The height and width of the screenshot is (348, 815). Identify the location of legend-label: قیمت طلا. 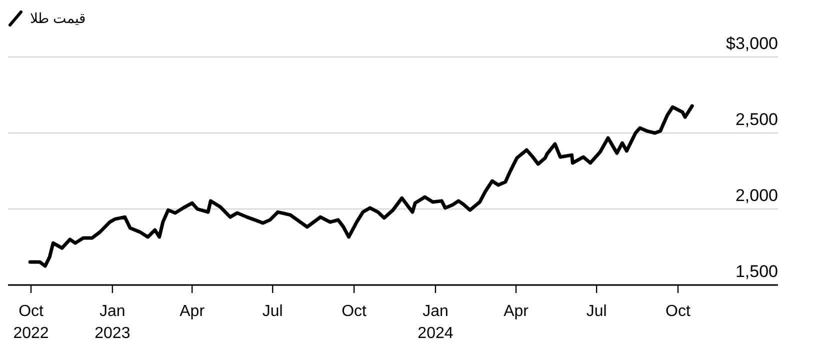
(58, 18).